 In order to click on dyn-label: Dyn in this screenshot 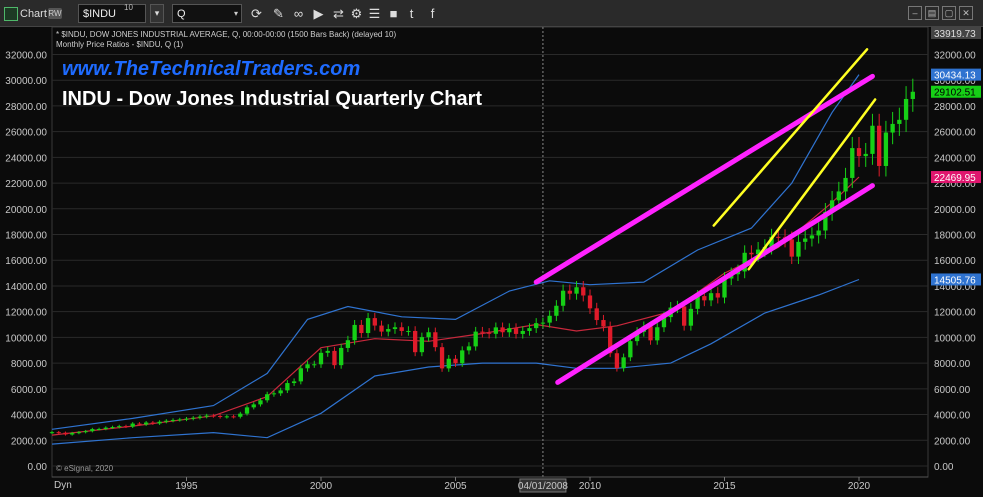, I will do `click(63, 485)`.